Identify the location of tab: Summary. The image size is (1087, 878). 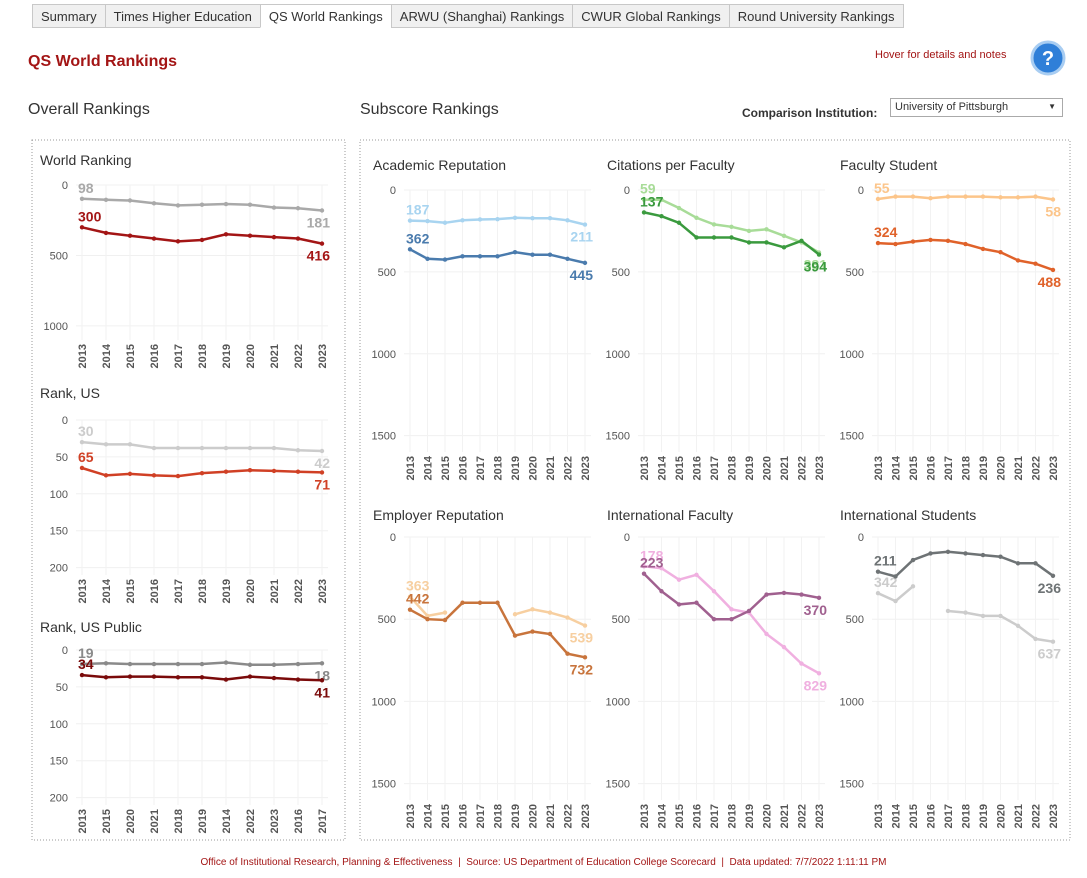
(68, 16).